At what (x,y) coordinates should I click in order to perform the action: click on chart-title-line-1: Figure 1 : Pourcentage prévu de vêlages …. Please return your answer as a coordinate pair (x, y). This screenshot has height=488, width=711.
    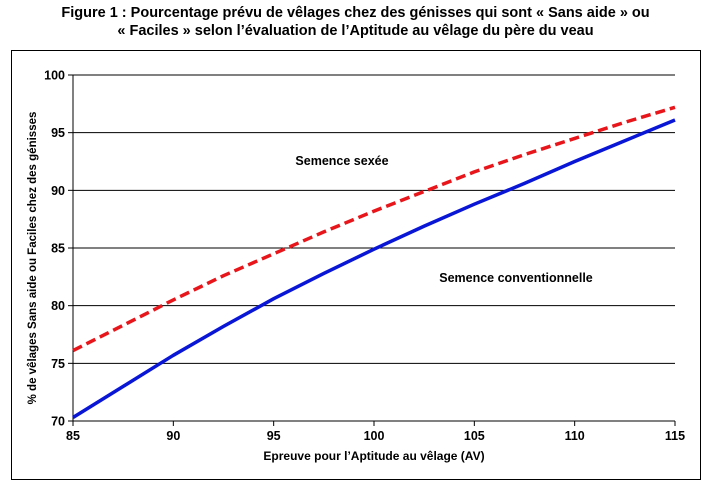
    Looking at the image, I should click on (355, 13).